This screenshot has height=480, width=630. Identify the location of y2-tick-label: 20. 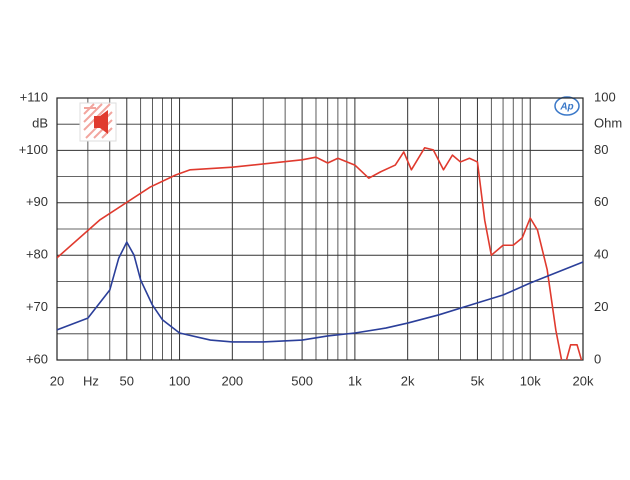
(601, 306).